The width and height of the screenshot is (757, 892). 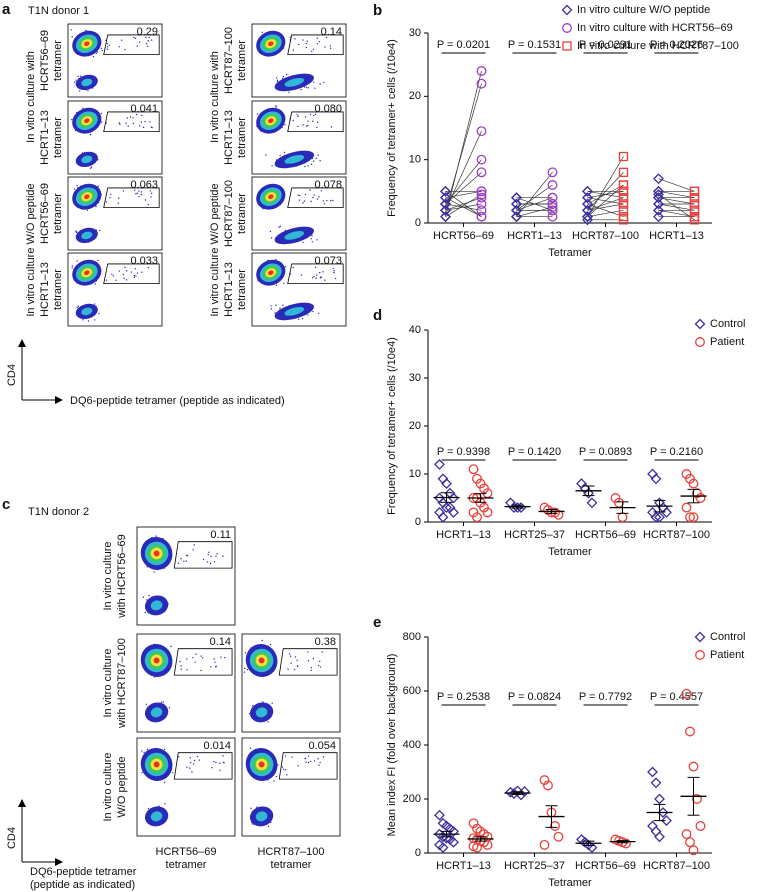 What do you see at coordinates (122, 683) in the screenshot?
I see `row-label: with HCRT87–100` at bounding box center [122, 683].